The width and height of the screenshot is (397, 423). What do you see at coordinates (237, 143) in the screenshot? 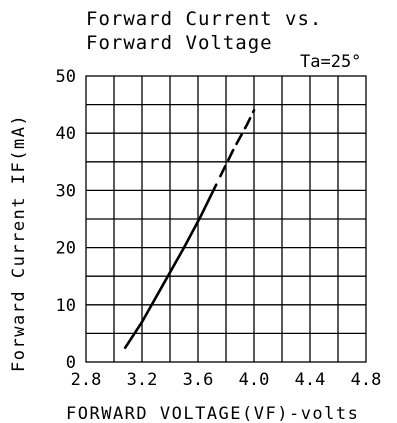
I see `series-line-dashed` at bounding box center [237, 143].